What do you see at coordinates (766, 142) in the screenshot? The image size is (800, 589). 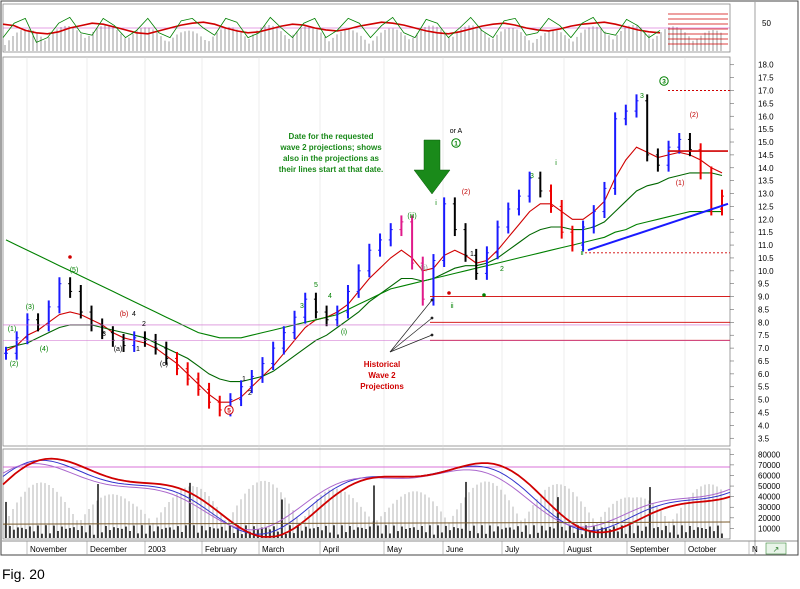 I see `y-tick-label: 15.0` at bounding box center [766, 142].